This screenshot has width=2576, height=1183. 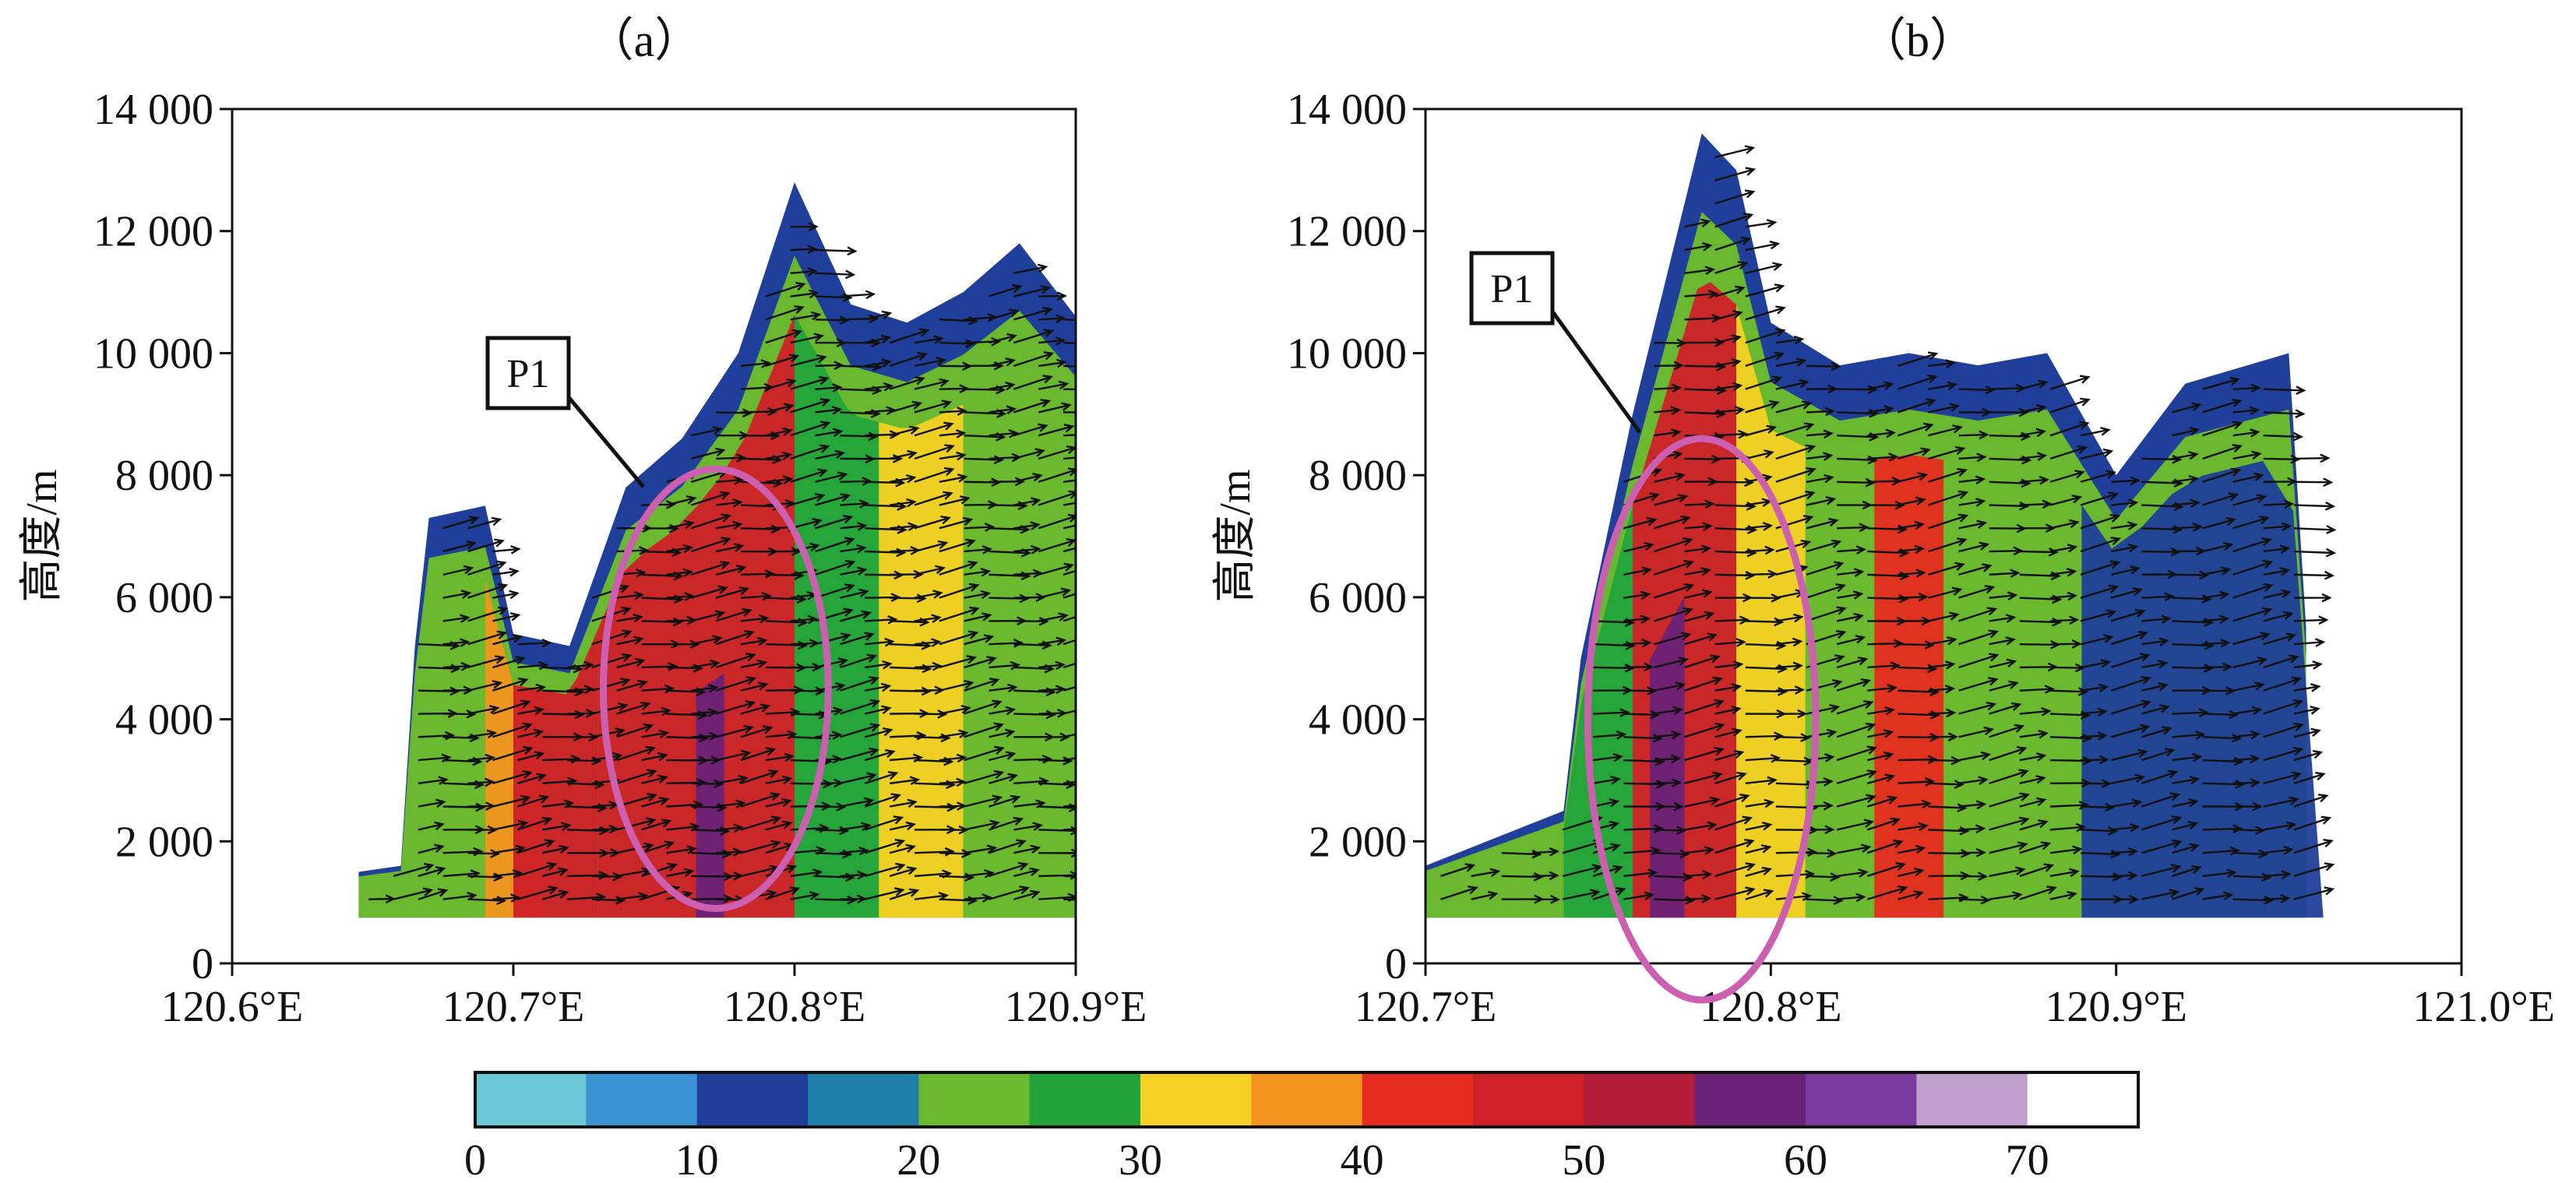 I want to click on panel-b-y-tick-label: 0, so click(x=1396, y=964).